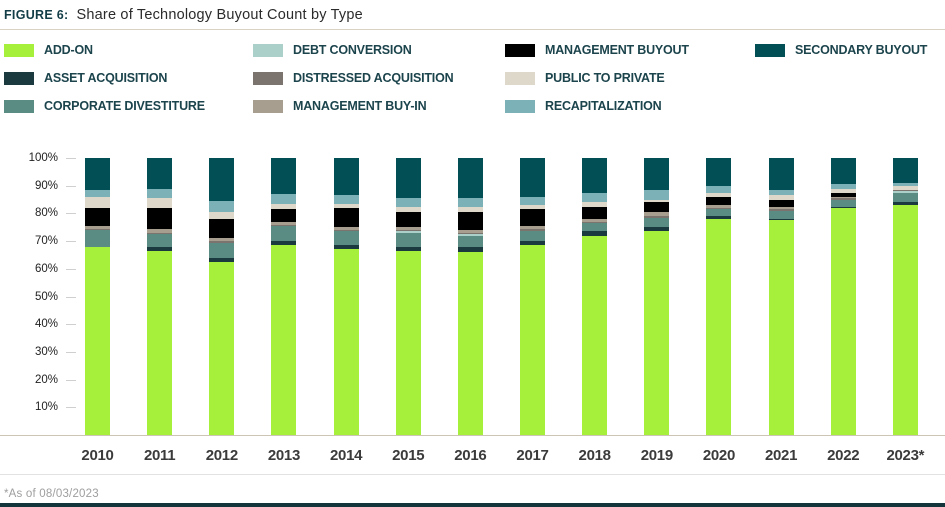  I want to click on figure-label: FIGURE 6:, so click(36, 15).